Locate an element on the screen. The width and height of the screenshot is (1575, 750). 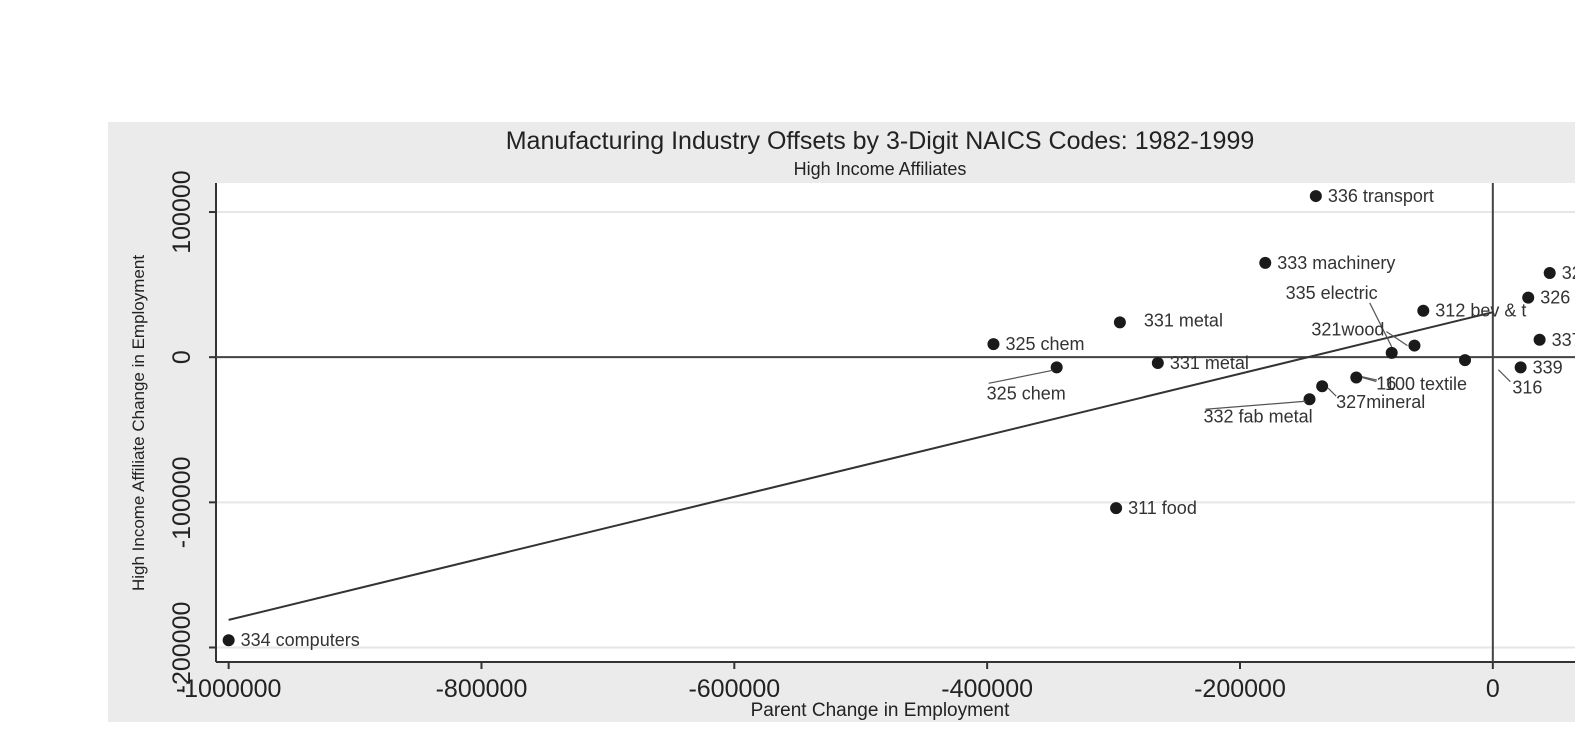
data-point-label: 339 is located at coordinates (1548, 367).